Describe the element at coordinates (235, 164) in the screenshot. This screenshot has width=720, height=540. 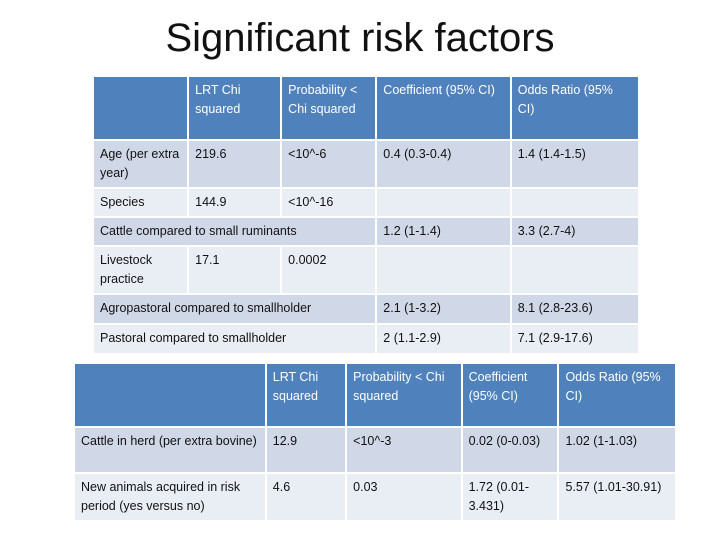
I see `lrt-cell: 219.6` at that location.